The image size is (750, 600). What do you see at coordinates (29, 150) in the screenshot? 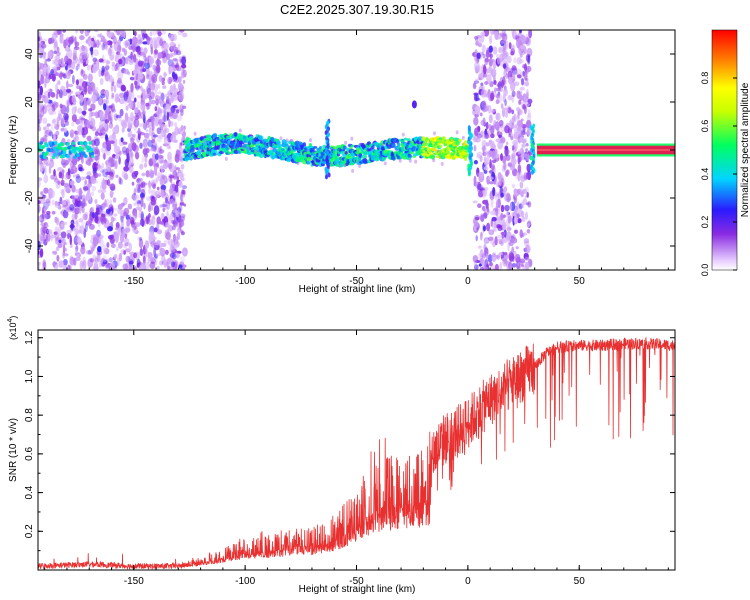
I see `top-ytick-label: 0` at bounding box center [29, 150].